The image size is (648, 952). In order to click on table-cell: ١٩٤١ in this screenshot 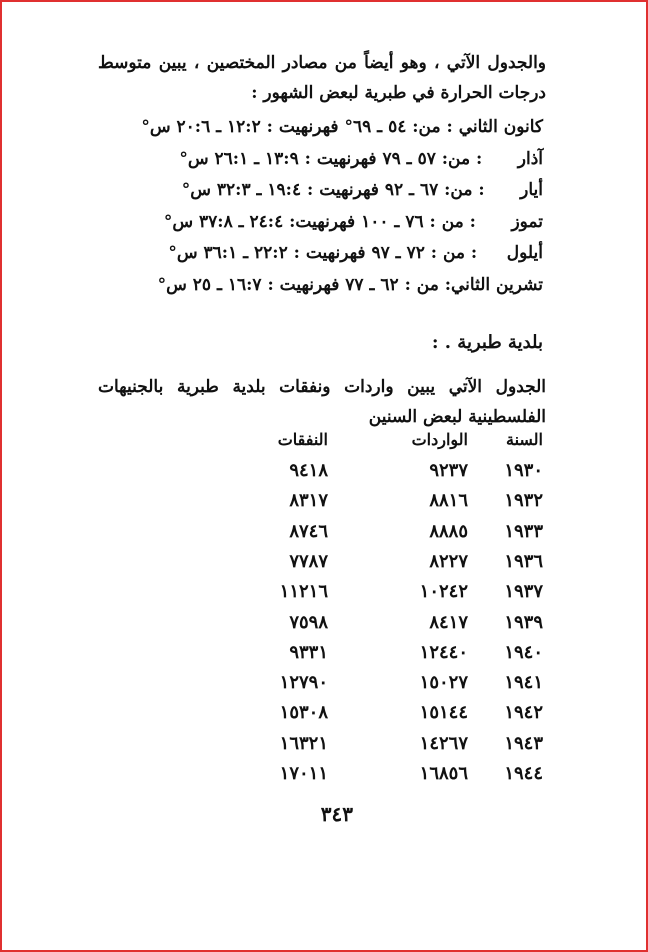, I will do `click(523, 683)`.